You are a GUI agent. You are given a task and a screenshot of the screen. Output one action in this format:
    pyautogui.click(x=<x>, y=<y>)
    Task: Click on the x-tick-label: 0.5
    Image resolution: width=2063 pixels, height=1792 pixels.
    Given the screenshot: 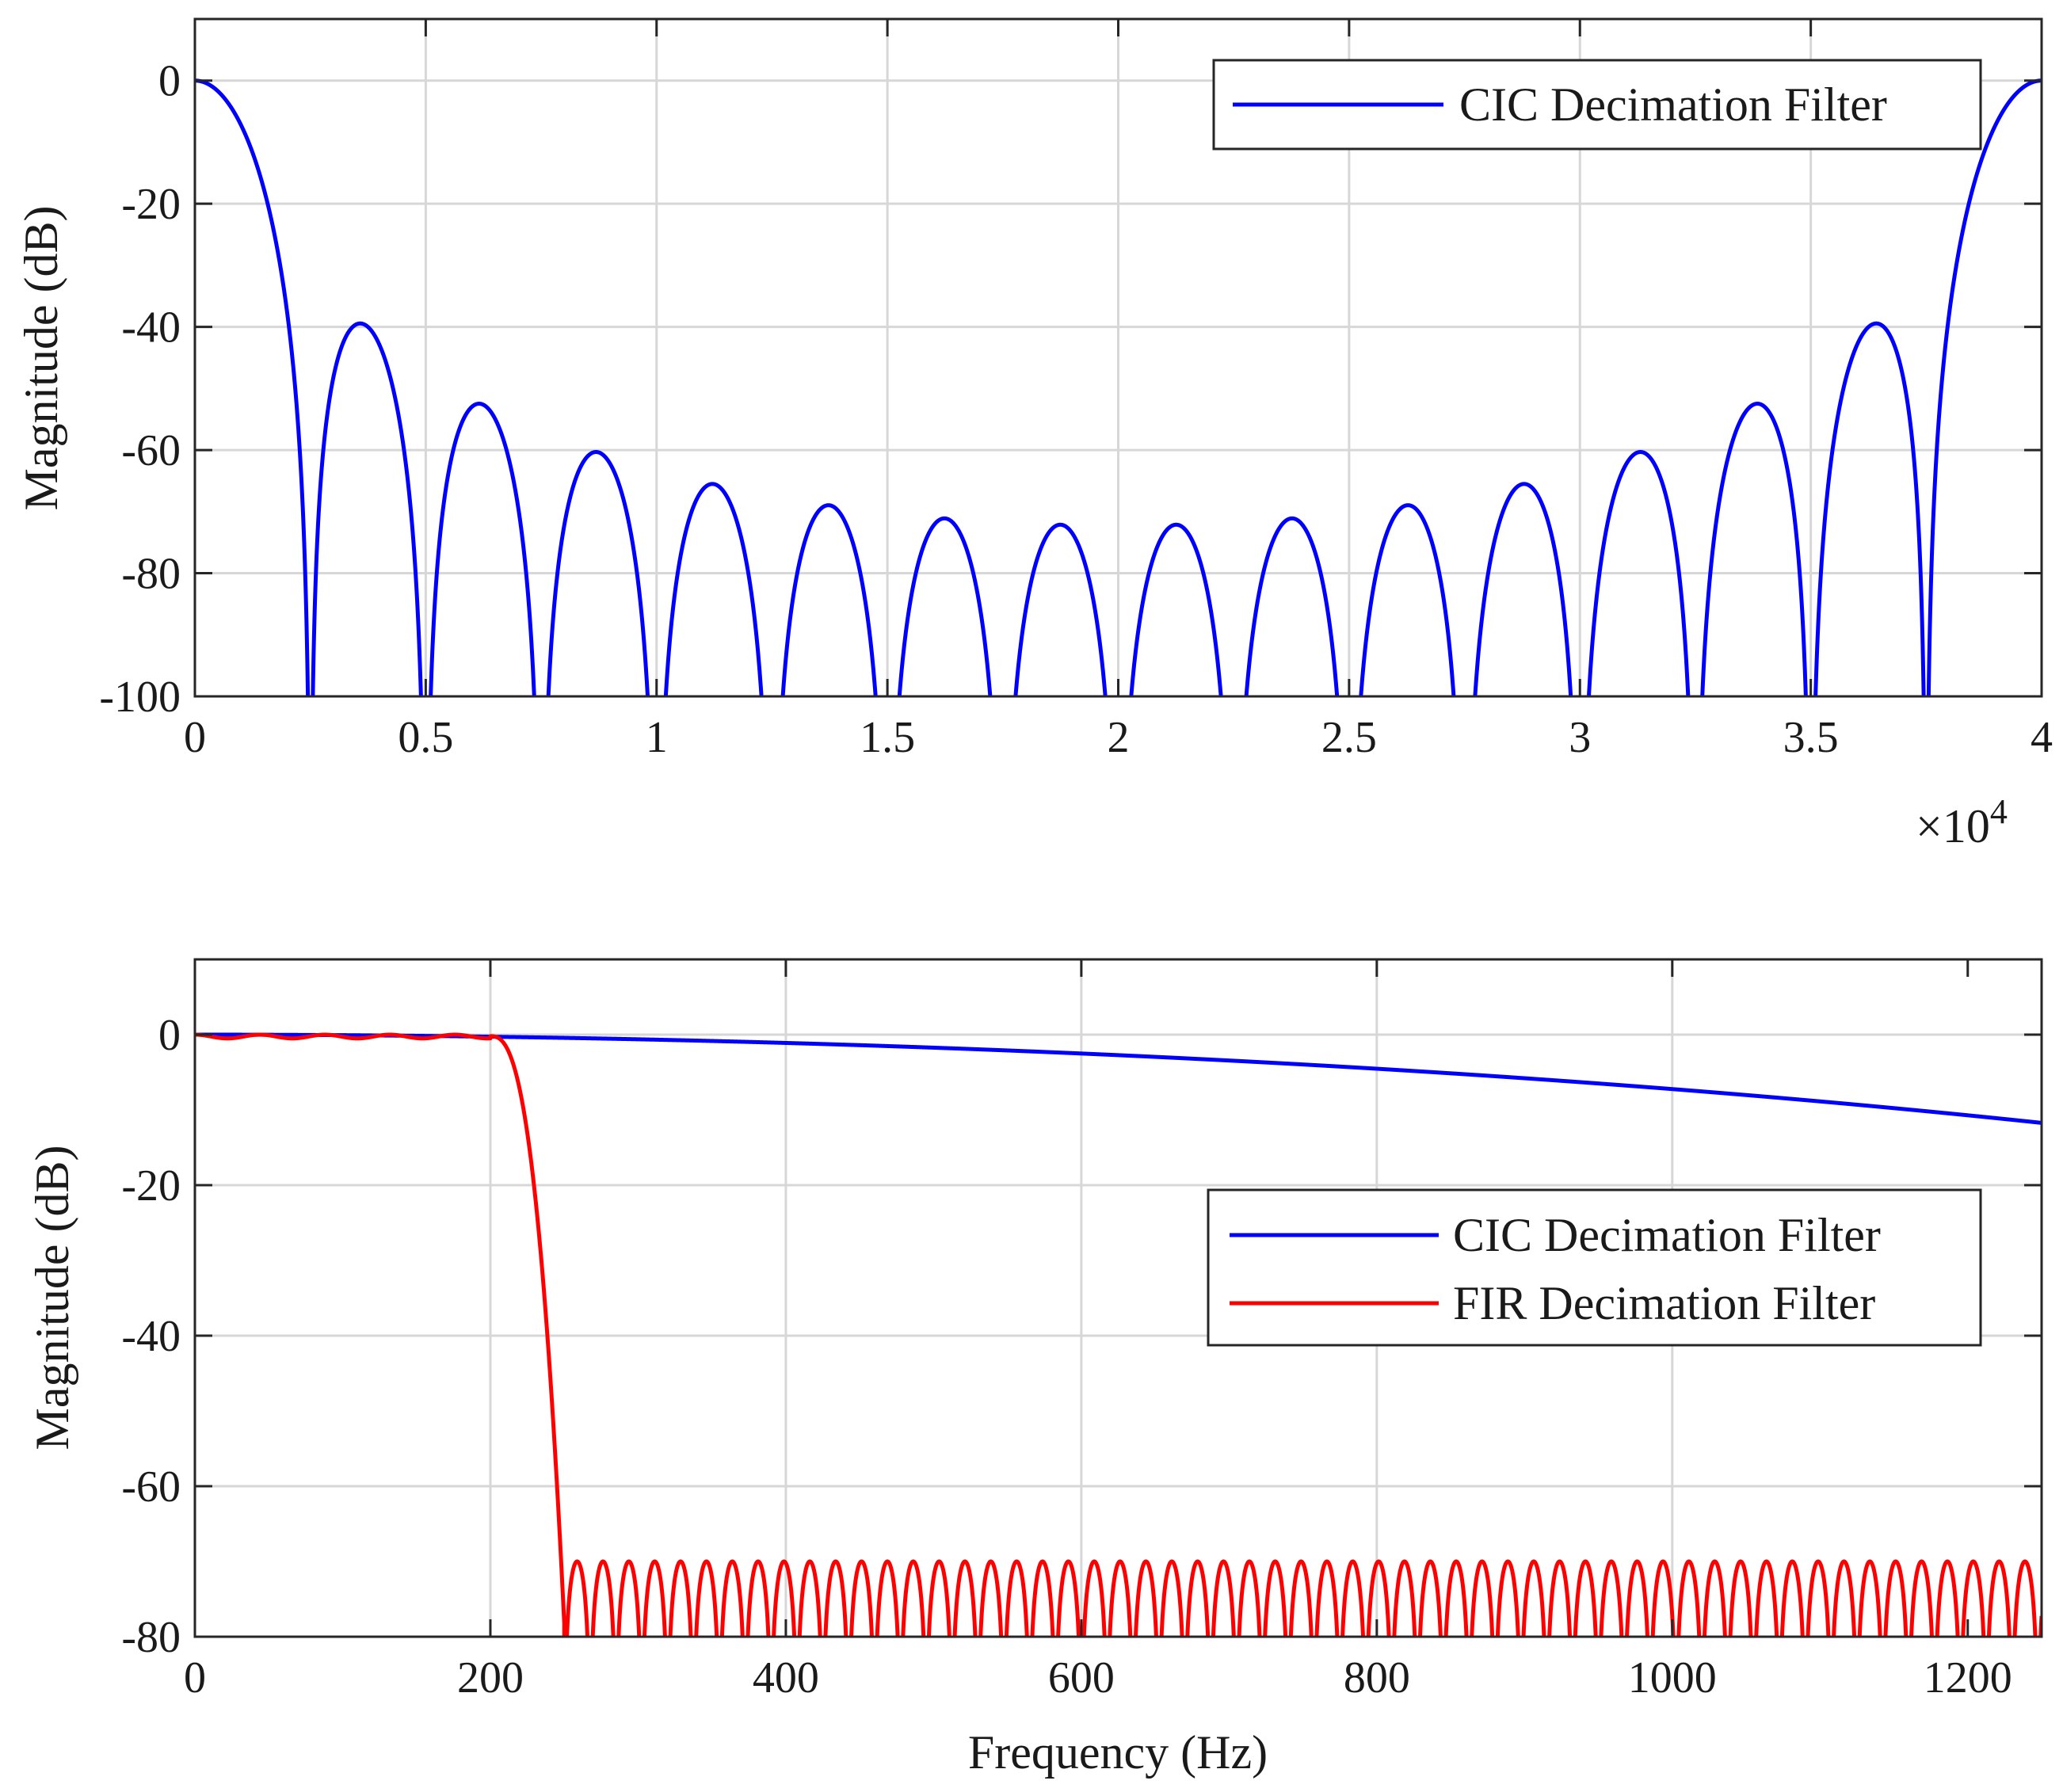 What is the action you would take?
    pyautogui.click(x=425, y=738)
    